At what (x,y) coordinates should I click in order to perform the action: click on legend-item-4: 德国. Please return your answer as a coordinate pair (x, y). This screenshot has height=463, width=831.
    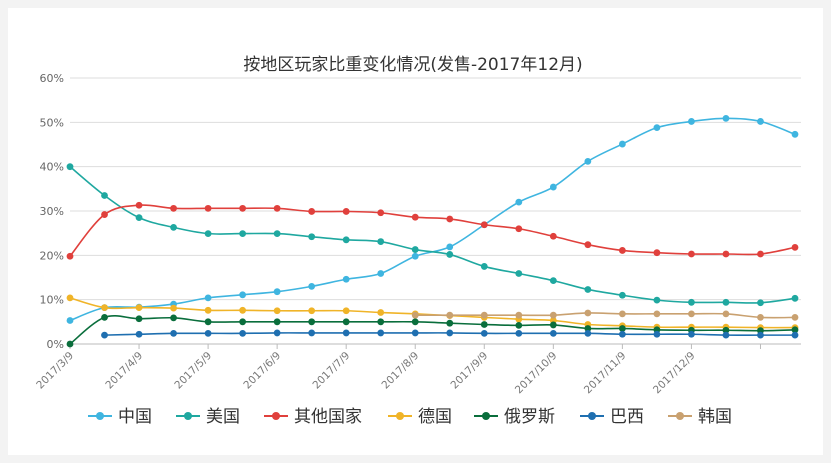
    Looking at the image, I should click on (420, 417).